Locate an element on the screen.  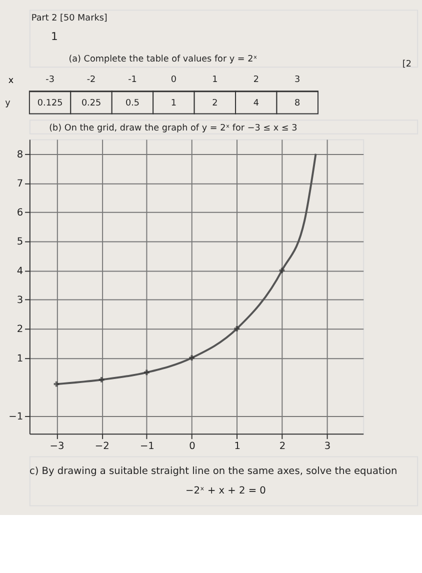
data-label: 0.25 is located at coordinates (91, 103).